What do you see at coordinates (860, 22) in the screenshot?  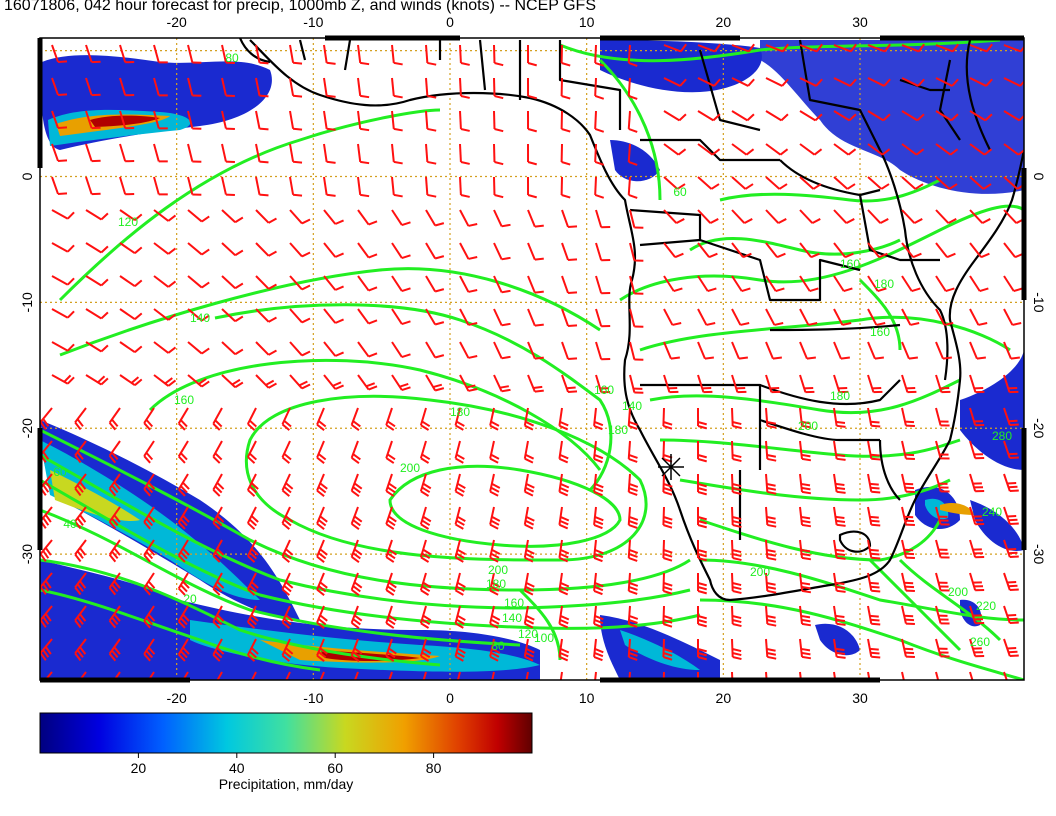 I see `lon-tick-top: 30` at bounding box center [860, 22].